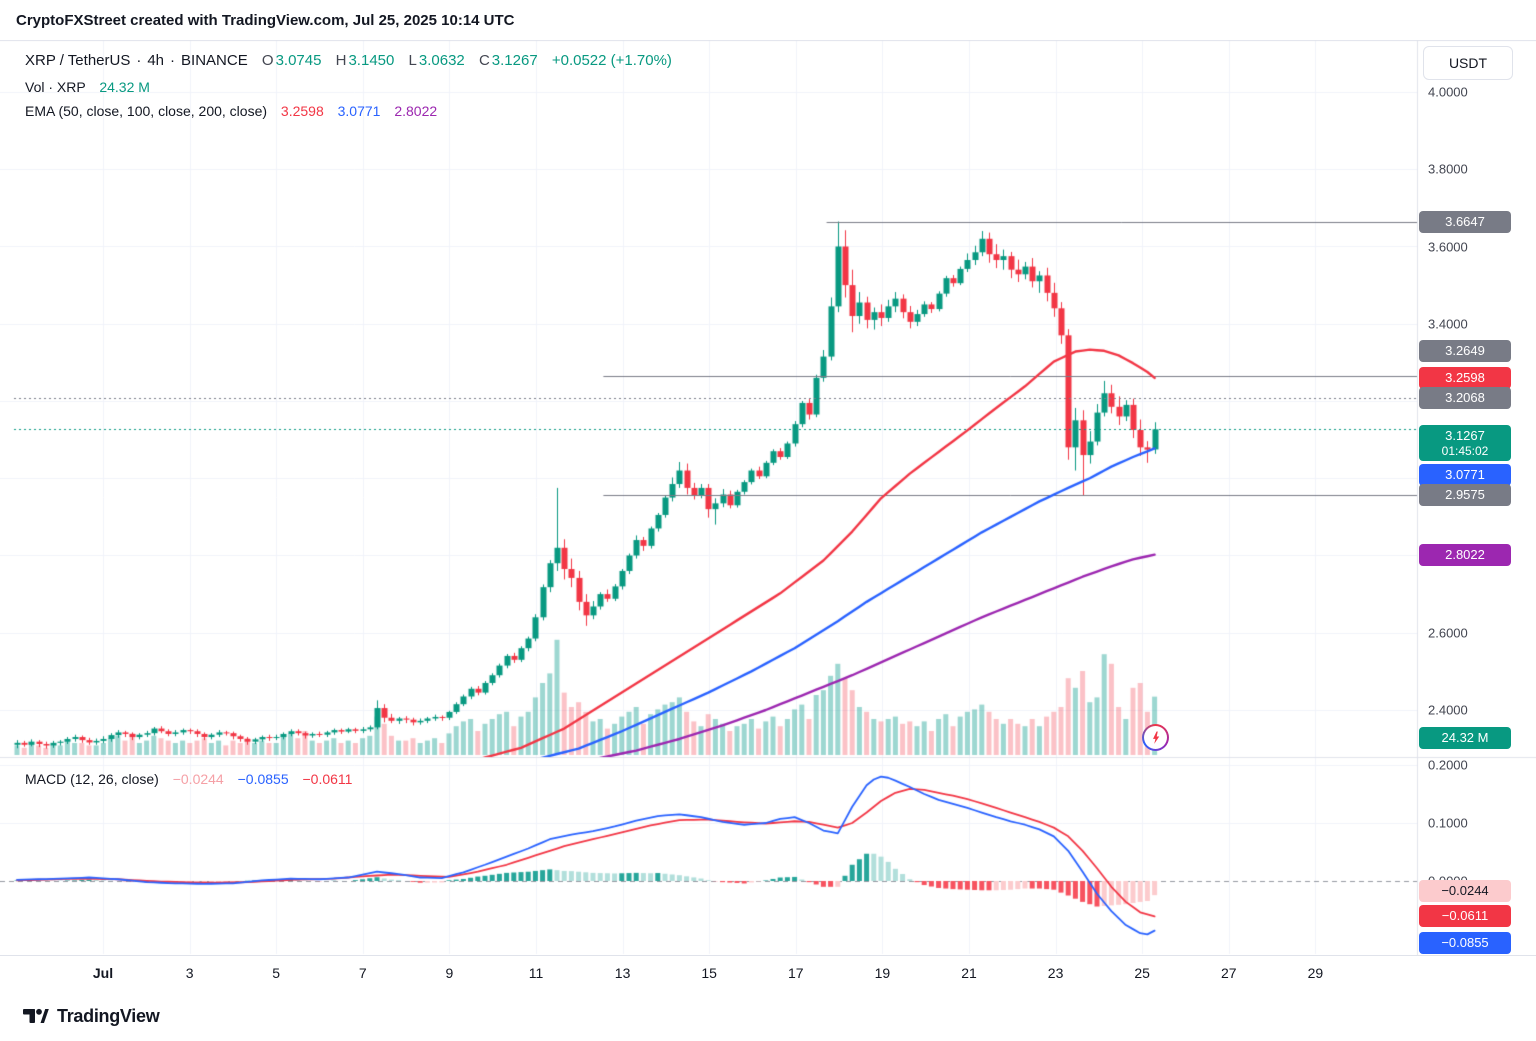 This screenshot has height=1041, width=1536. I want to click on level-badge-3-6647: 3.6647, so click(1465, 221).